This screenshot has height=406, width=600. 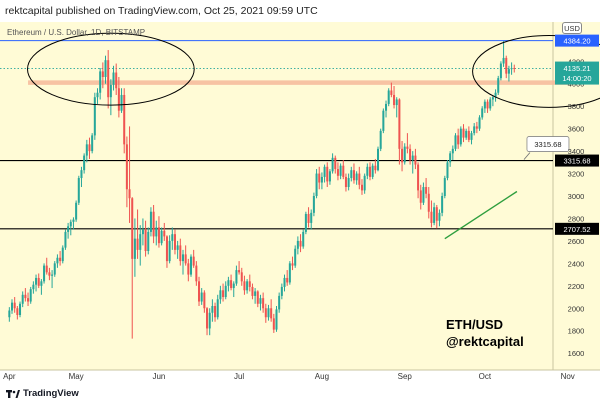 What do you see at coordinates (576, 241) in the screenshot?
I see `y-tick-label: 2600` at bounding box center [576, 241].